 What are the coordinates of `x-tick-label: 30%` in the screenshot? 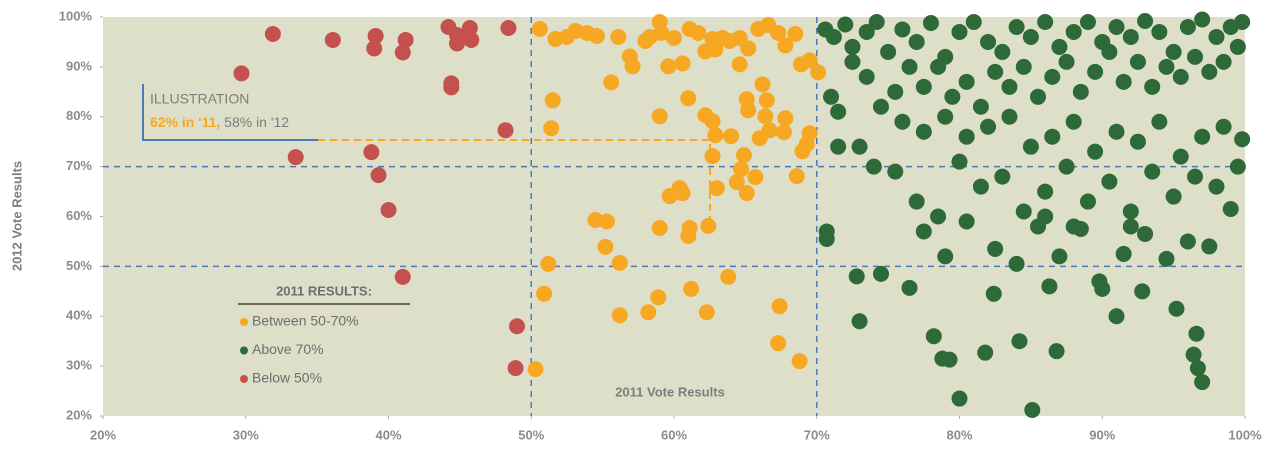 It's located at (246, 434).